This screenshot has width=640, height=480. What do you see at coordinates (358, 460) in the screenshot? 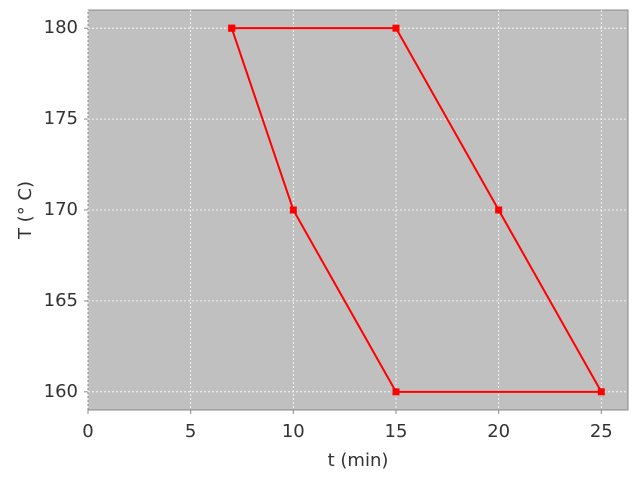
I see `x-axis-label: t (min)` at bounding box center [358, 460].